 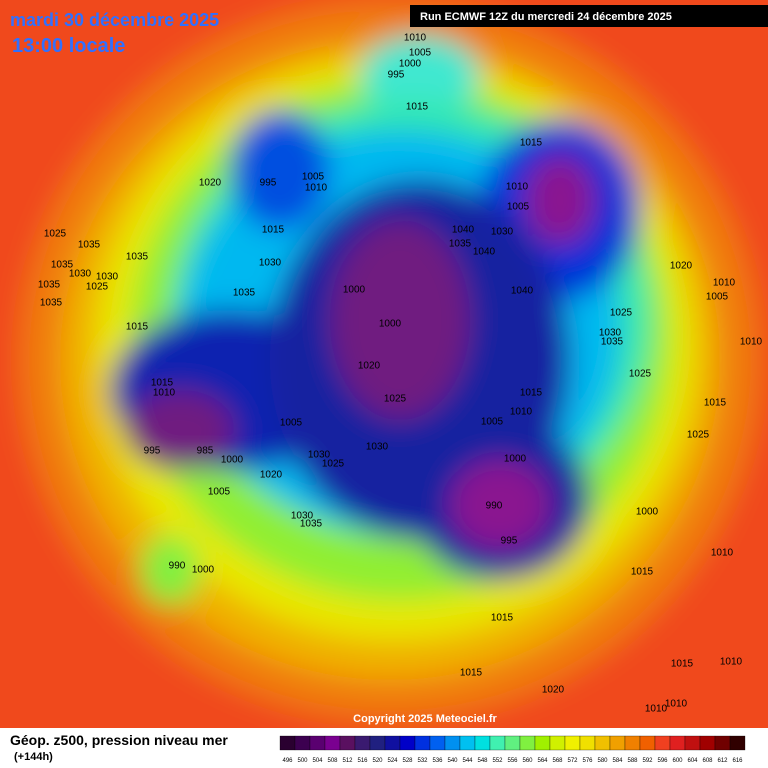 What do you see at coordinates (522, 291) in the screenshot?
I see `isobar-label: 1040` at bounding box center [522, 291].